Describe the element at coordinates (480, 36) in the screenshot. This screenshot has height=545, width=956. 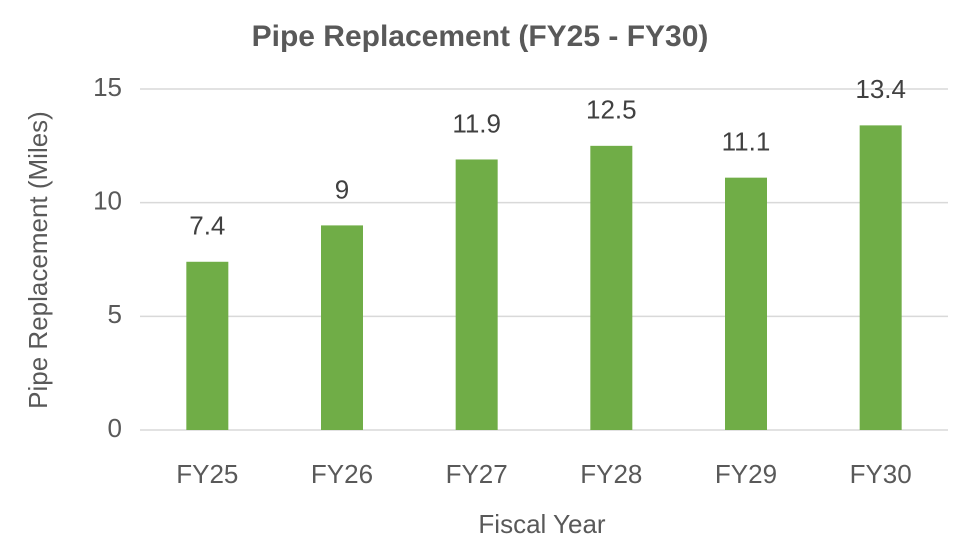
I see `chart-title: Pipe Replacement (FY25 - FY30)` at that location.